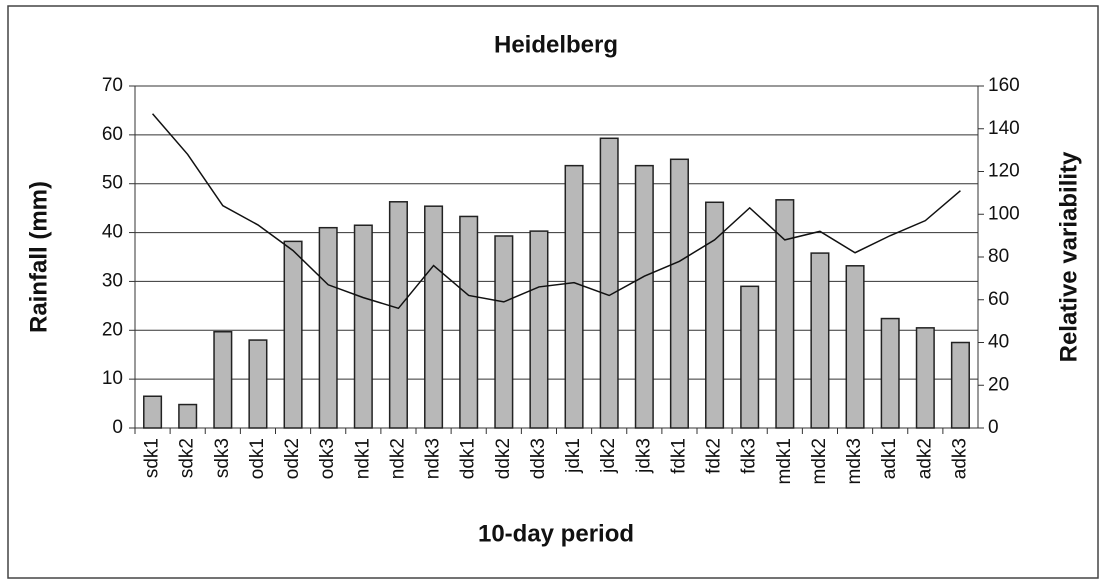  I want to click on y-axis-label: Rainfall (mm), so click(38, 257).